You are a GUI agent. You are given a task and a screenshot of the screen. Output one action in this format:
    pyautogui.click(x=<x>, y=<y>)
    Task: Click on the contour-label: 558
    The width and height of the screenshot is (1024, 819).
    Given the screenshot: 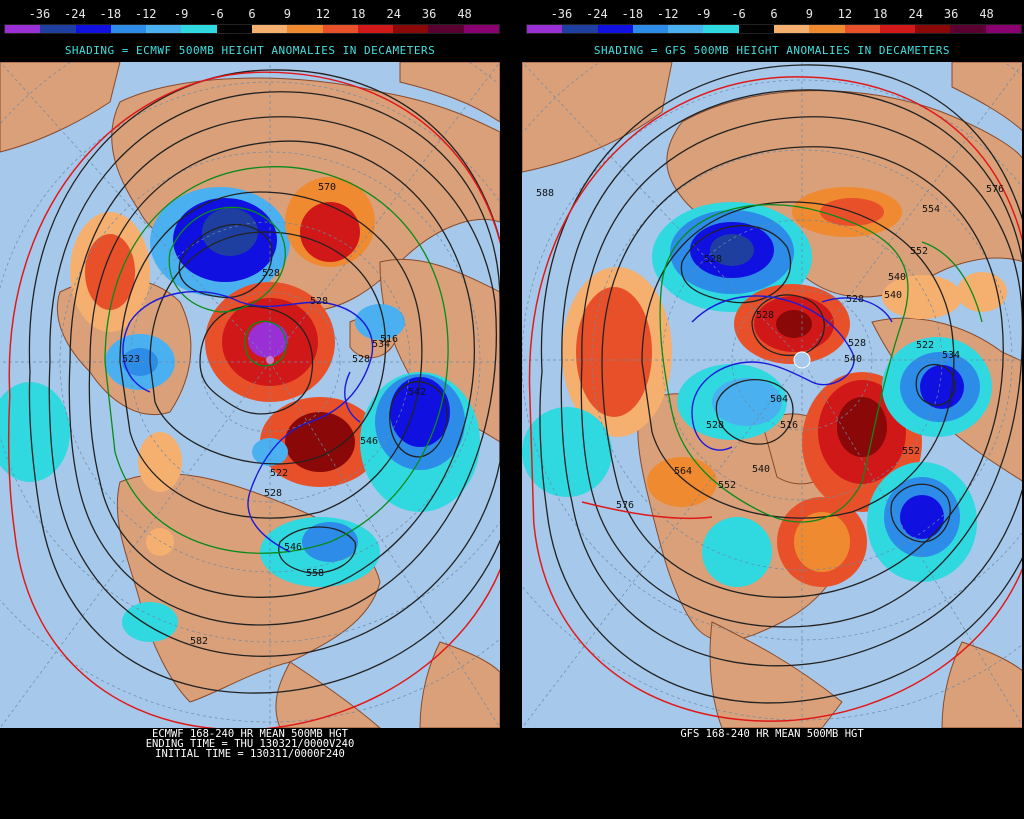 What is the action you would take?
    pyautogui.click(x=315, y=573)
    